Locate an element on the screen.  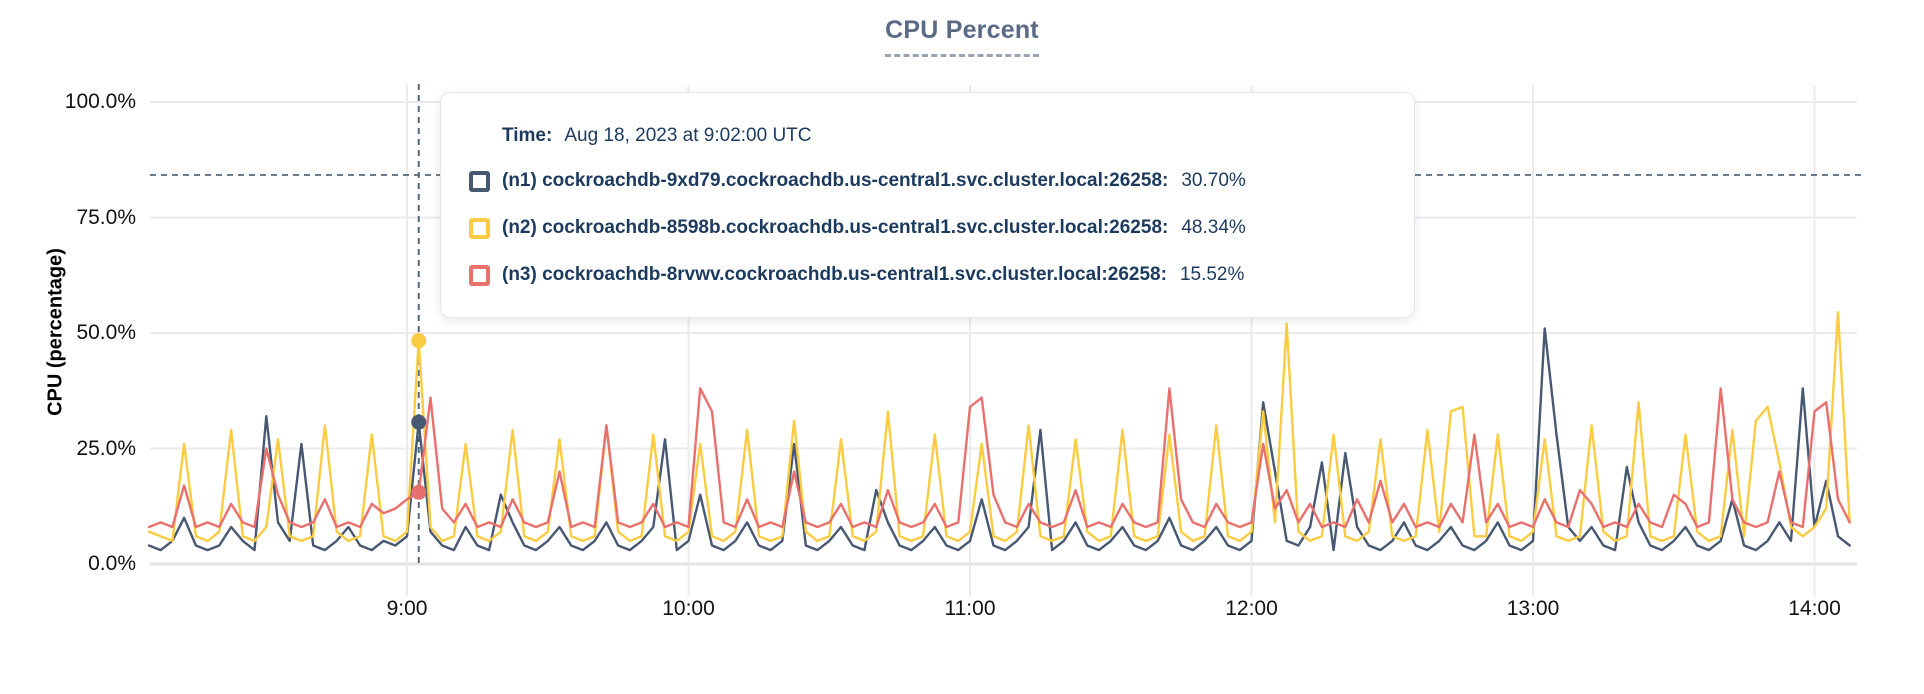
chart-header: CPU Percent is located at coordinates (962, 36).